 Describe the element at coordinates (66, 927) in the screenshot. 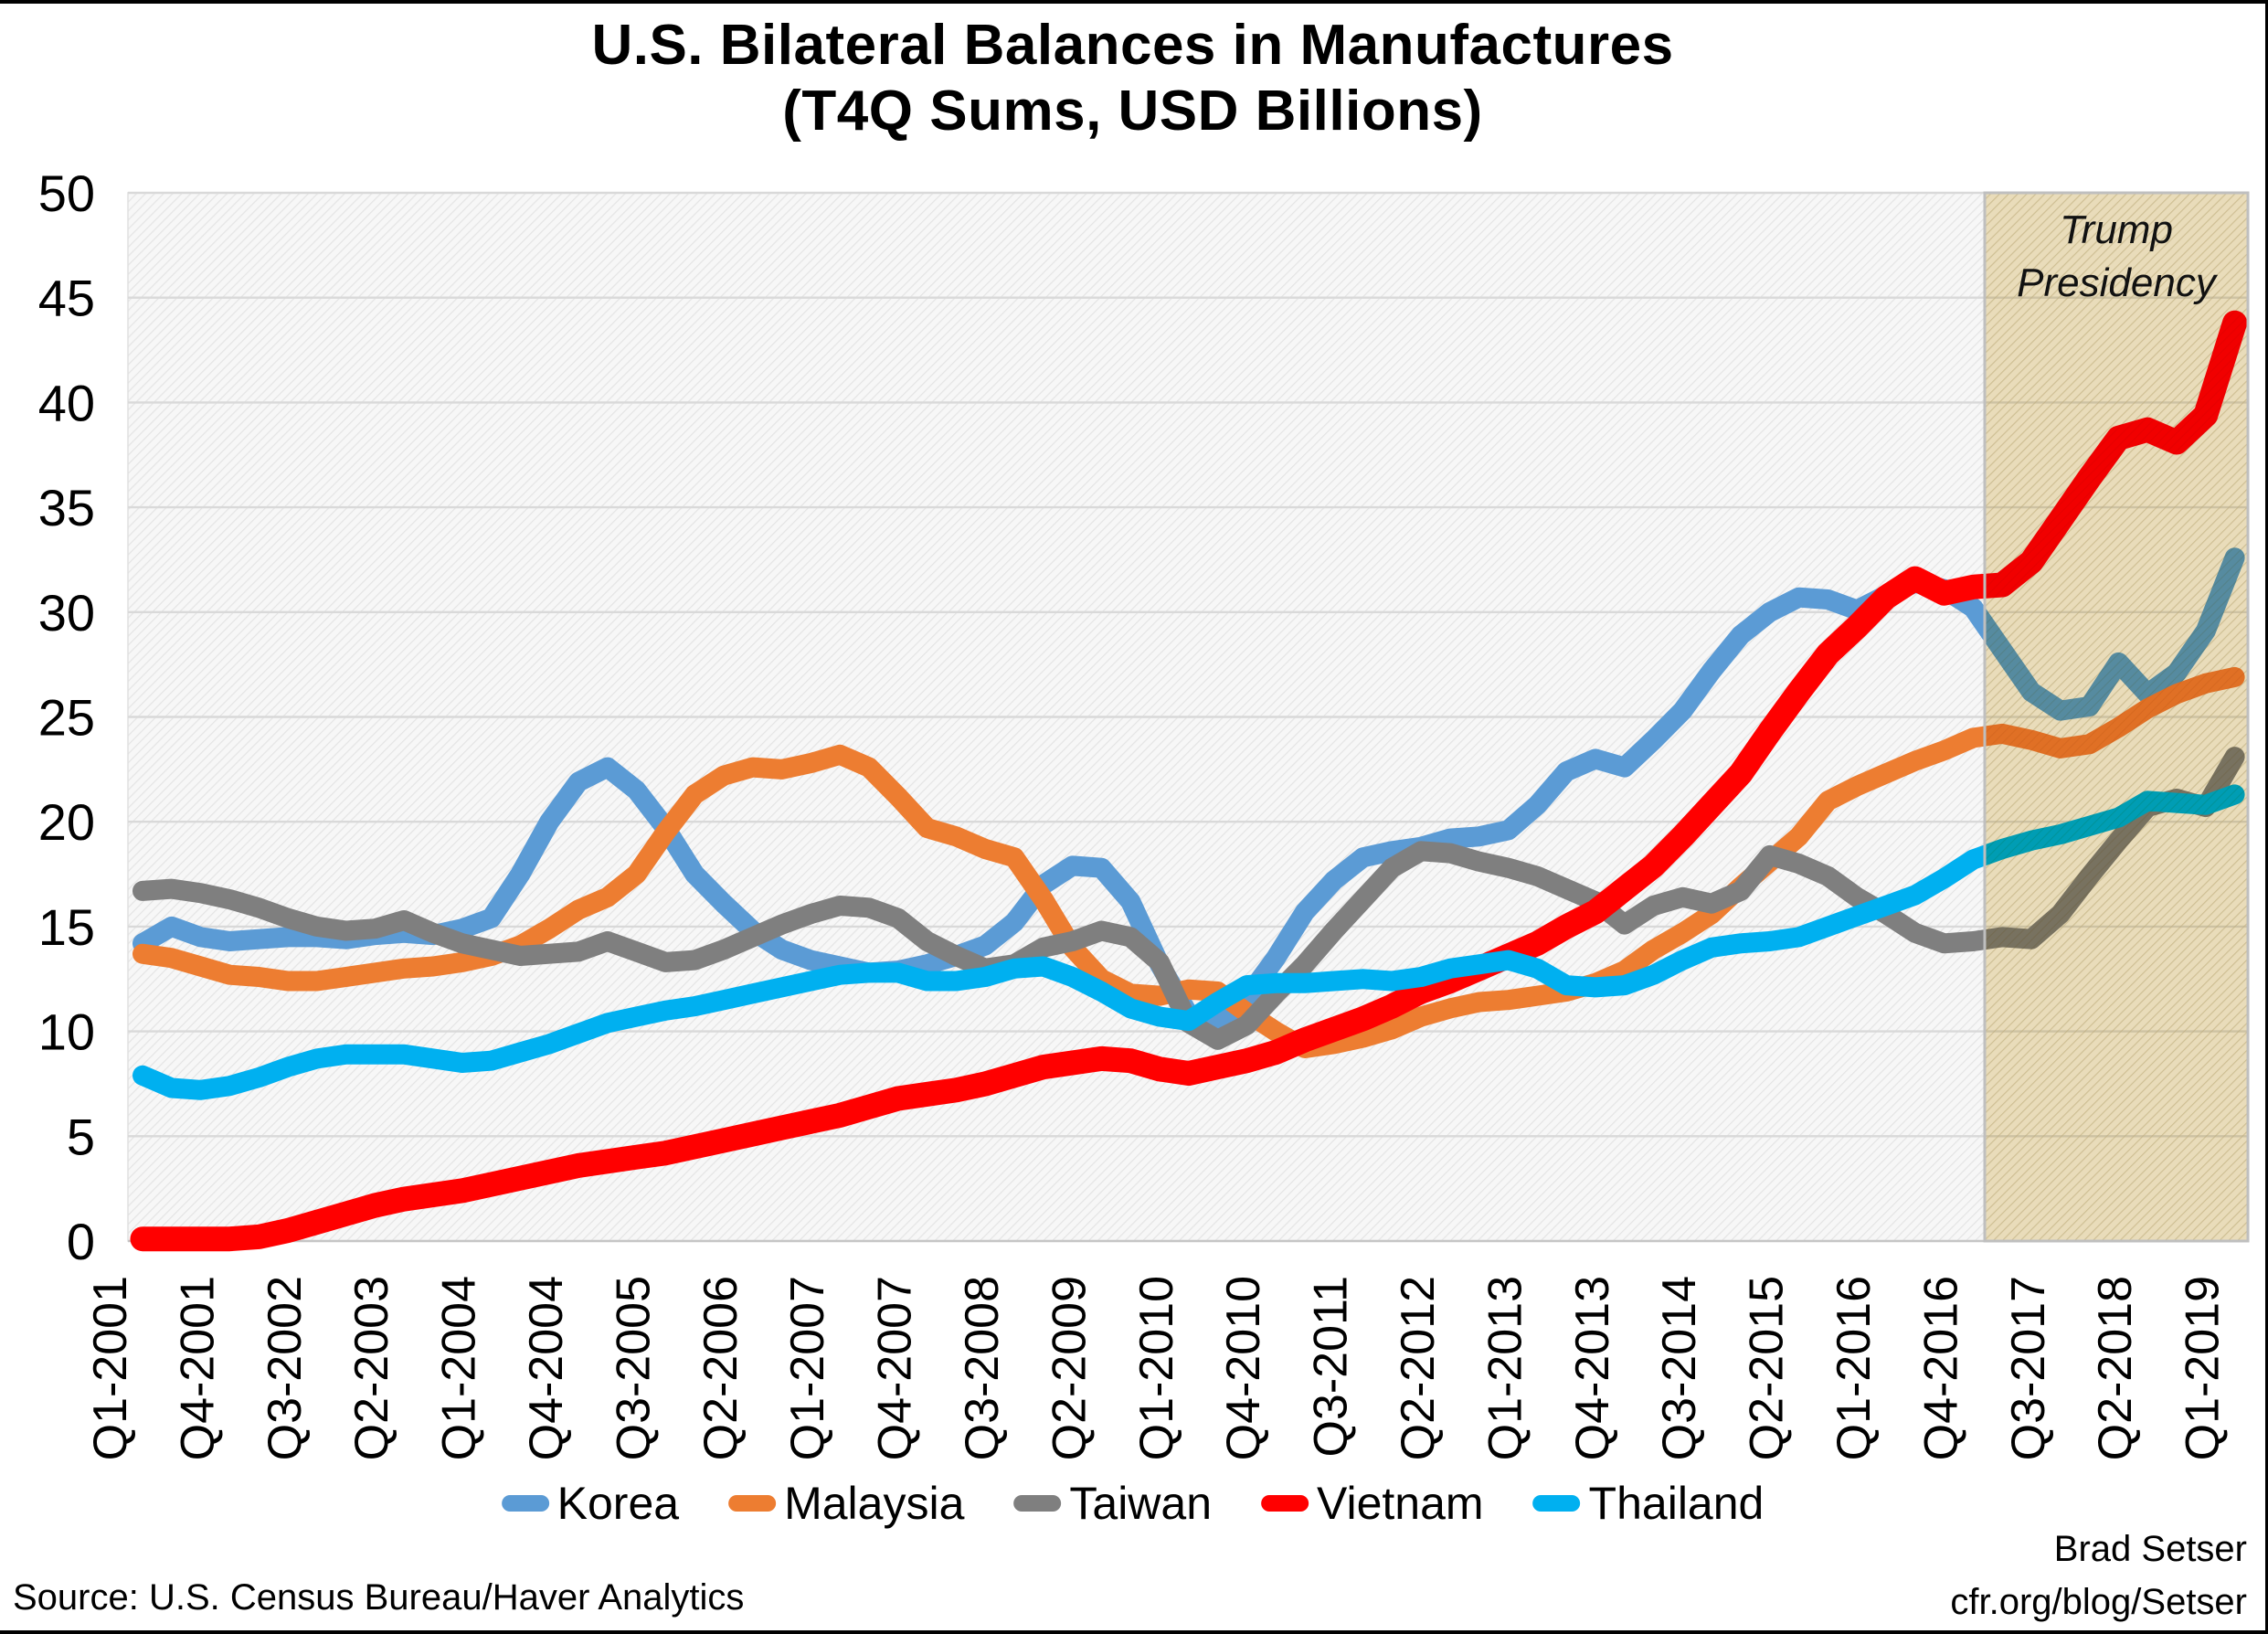

I see `y-axis-label-15: 15` at that location.